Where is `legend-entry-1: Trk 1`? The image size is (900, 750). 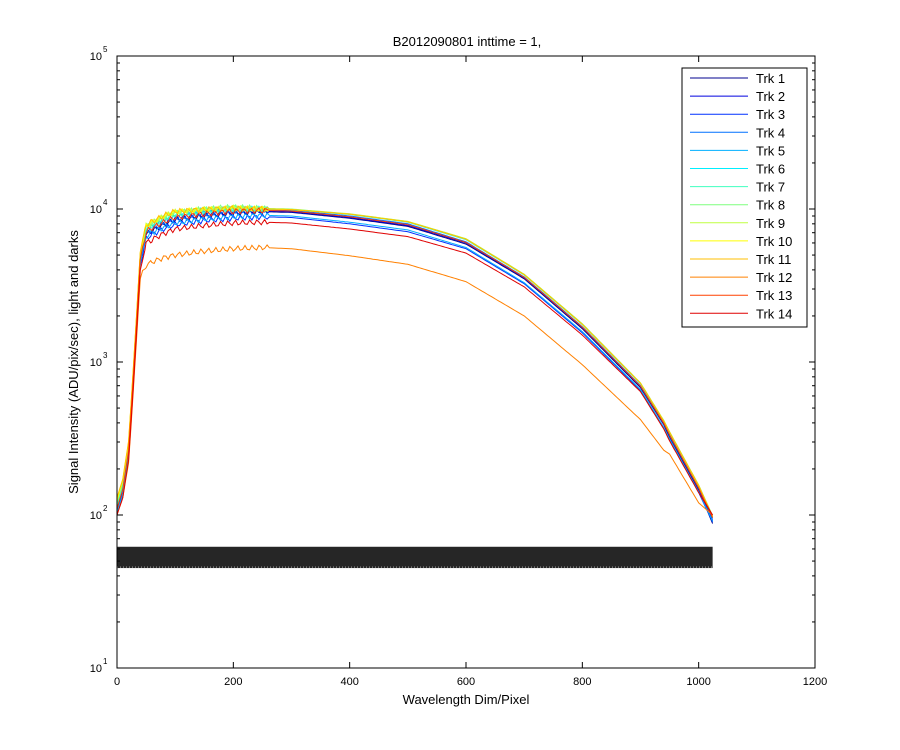 legend-entry-1: Trk 1 is located at coordinates (770, 78).